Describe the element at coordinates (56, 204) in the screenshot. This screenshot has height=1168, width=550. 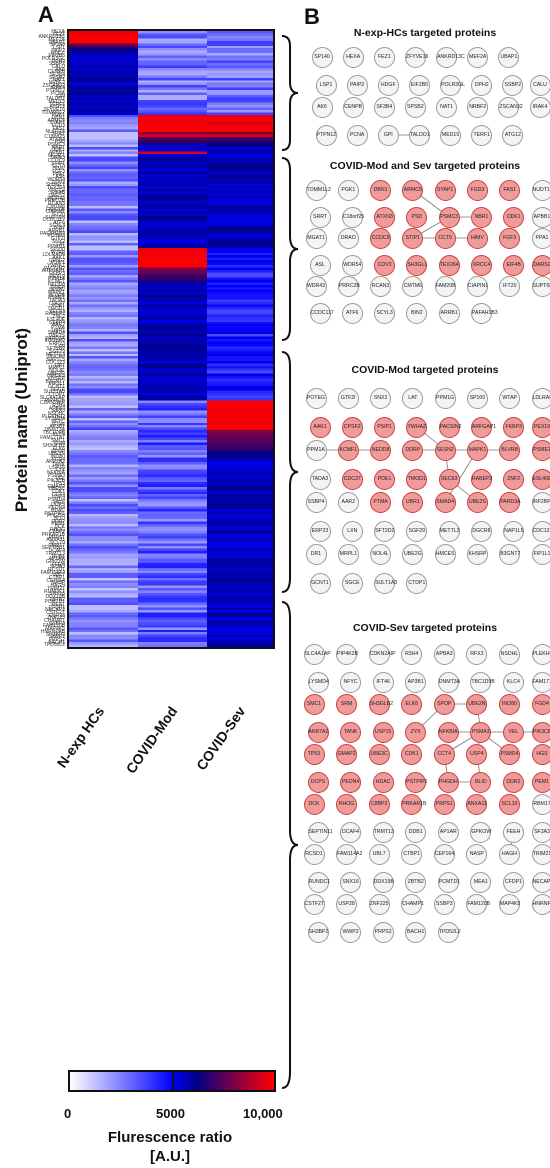
I see `row-label: RCAN3` at that location.